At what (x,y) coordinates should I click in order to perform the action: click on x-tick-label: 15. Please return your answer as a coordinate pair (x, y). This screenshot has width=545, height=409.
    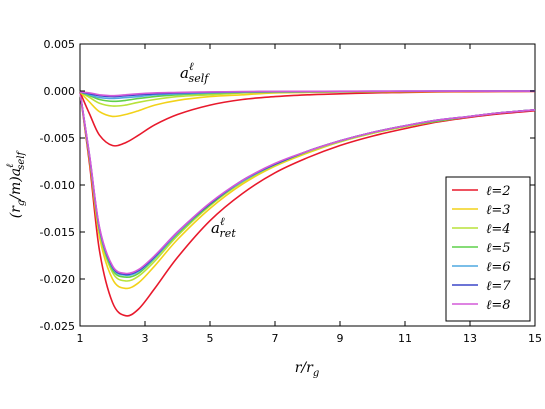
    Looking at the image, I should click on (535, 338).